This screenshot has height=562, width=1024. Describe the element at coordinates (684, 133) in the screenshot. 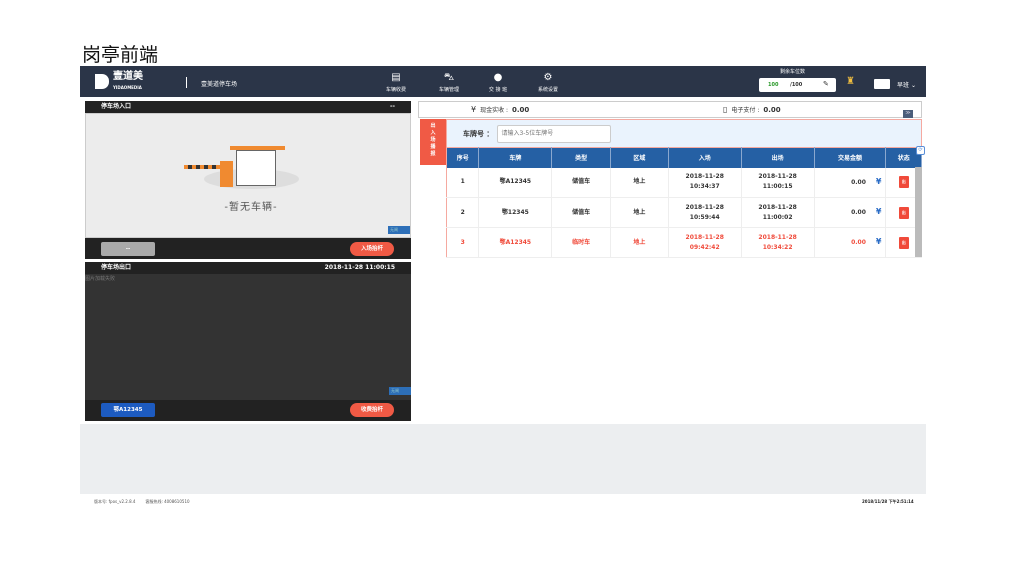

I see `search-bar: 车牌号 ：` at that location.